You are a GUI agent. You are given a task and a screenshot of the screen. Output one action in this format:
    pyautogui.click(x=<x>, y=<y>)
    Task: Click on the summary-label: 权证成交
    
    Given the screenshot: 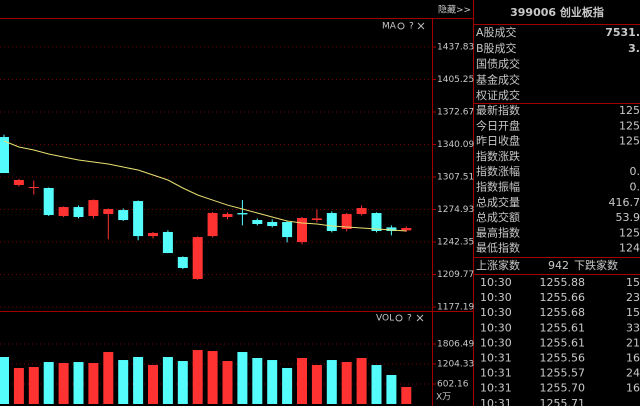 What is the action you would take?
    pyautogui.click(x=498, y=95)
    